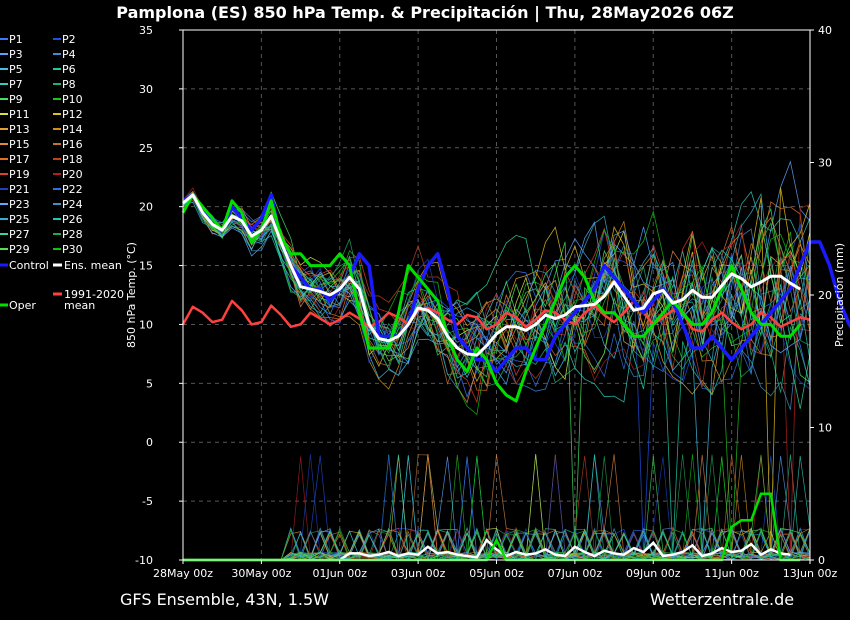 The height and width of the screenshot is (620, 850). I want to click on legend-label-p2: P2, so click(69, 39).